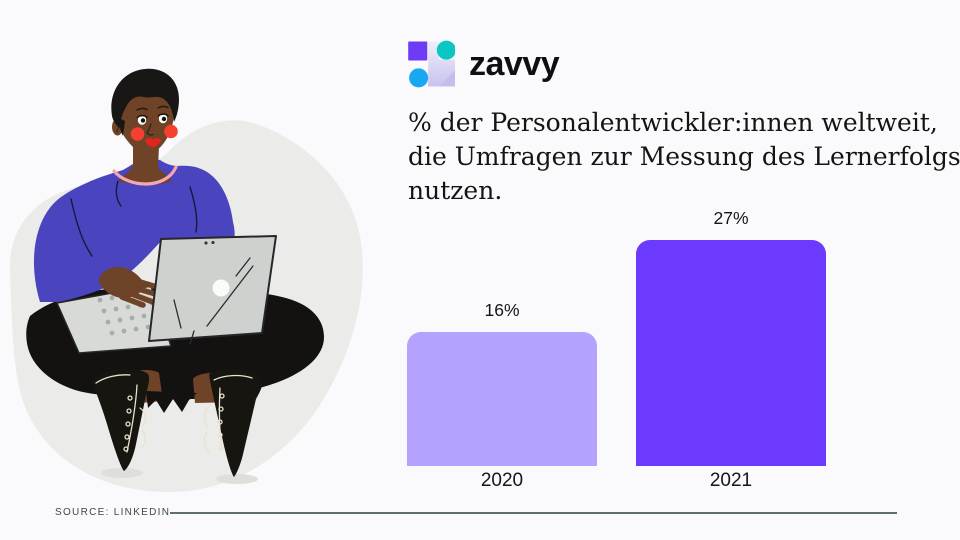  Describe the element at coordinates (134, 230) in the screenshot. I see `sweater` at that location.